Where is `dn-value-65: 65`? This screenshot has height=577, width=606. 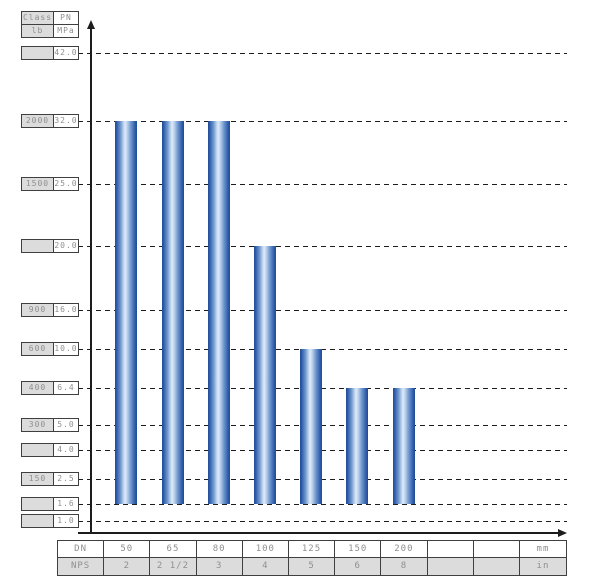 dn-value-65: 65 is located at coordinates (173, 549).